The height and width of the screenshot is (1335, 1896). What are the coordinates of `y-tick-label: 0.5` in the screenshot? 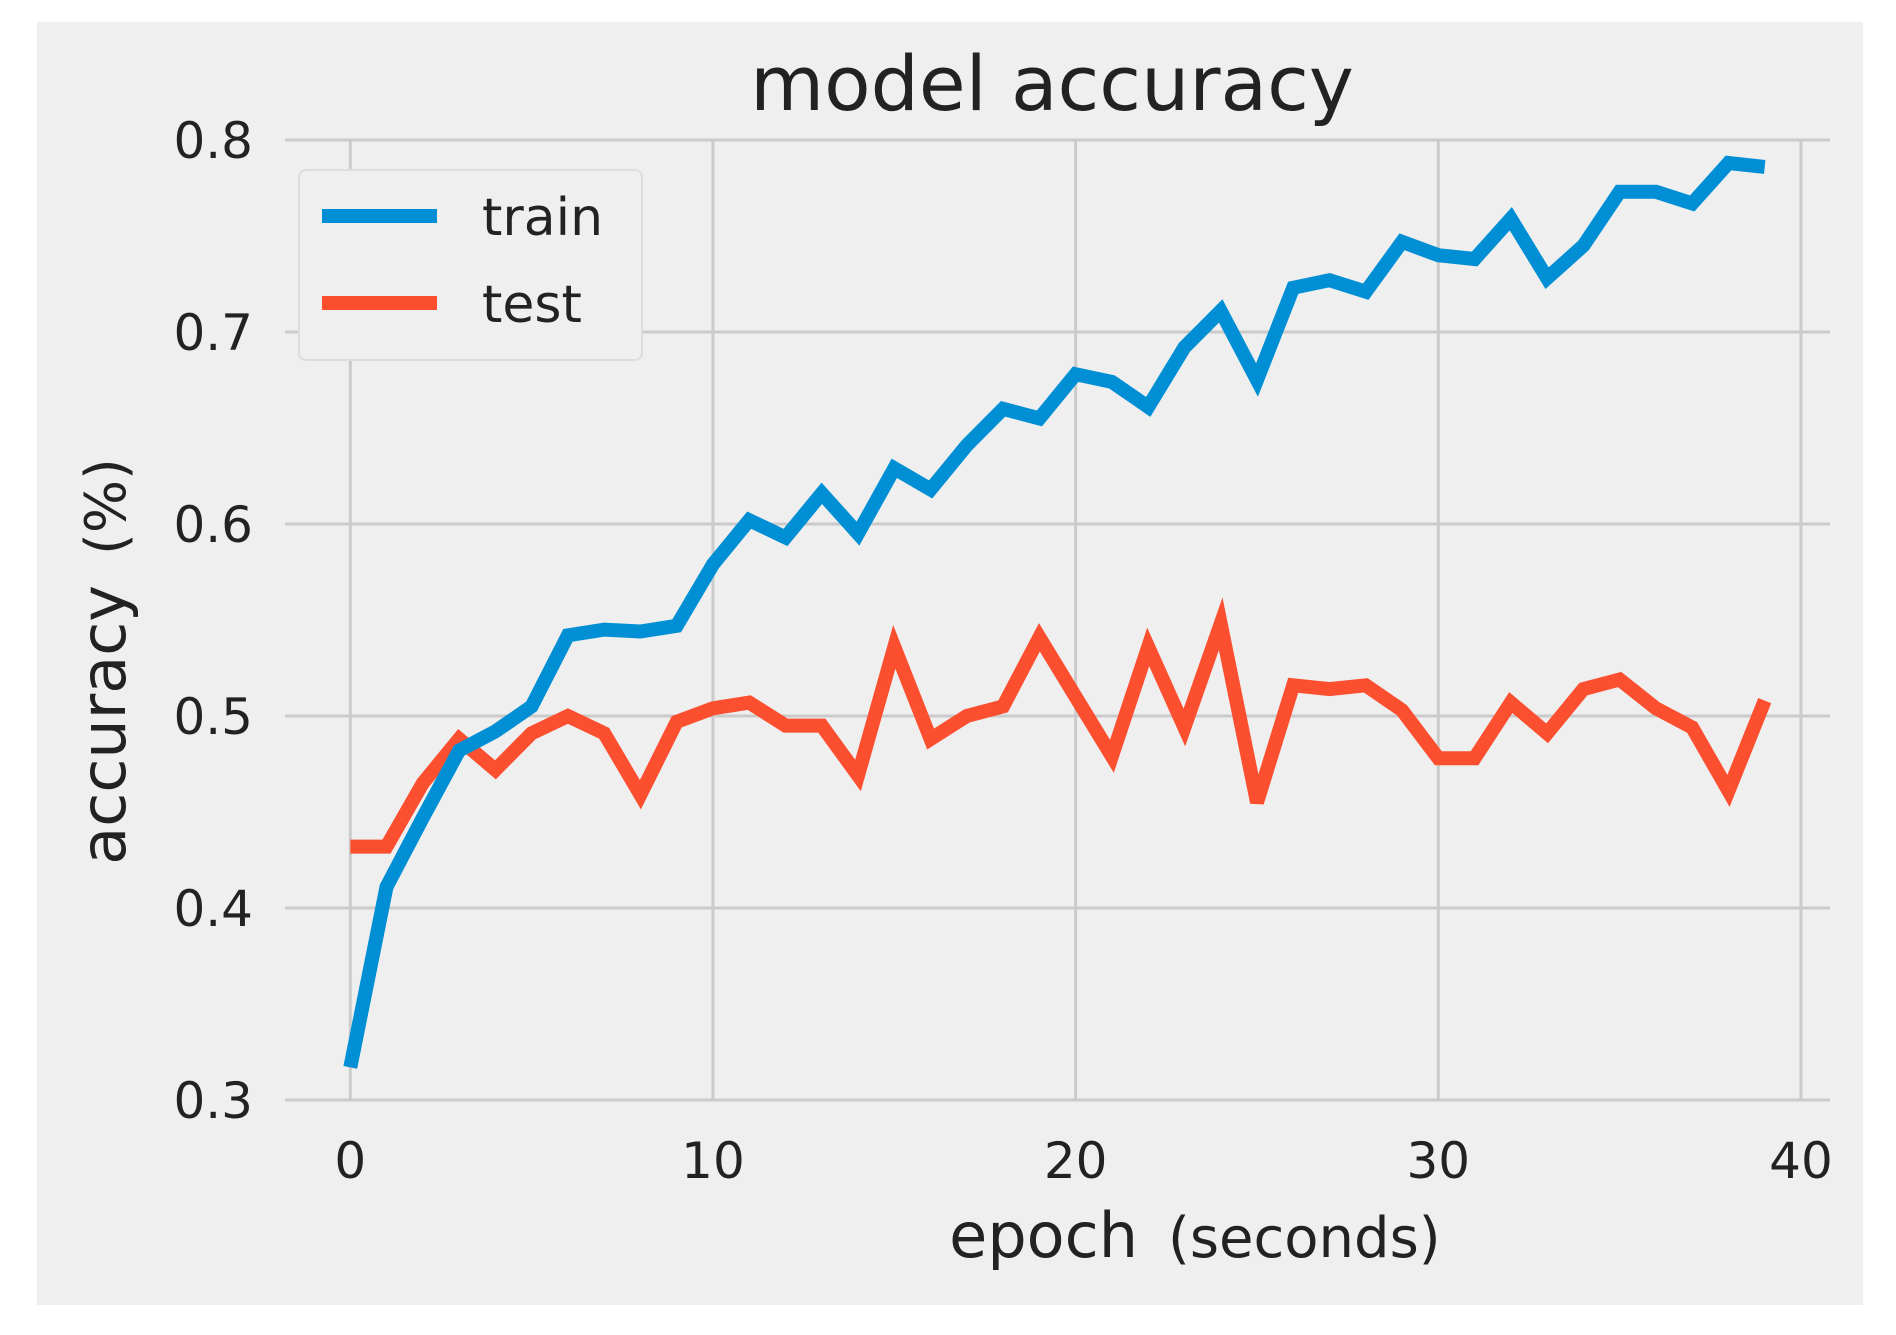 It's located at (213, 717).